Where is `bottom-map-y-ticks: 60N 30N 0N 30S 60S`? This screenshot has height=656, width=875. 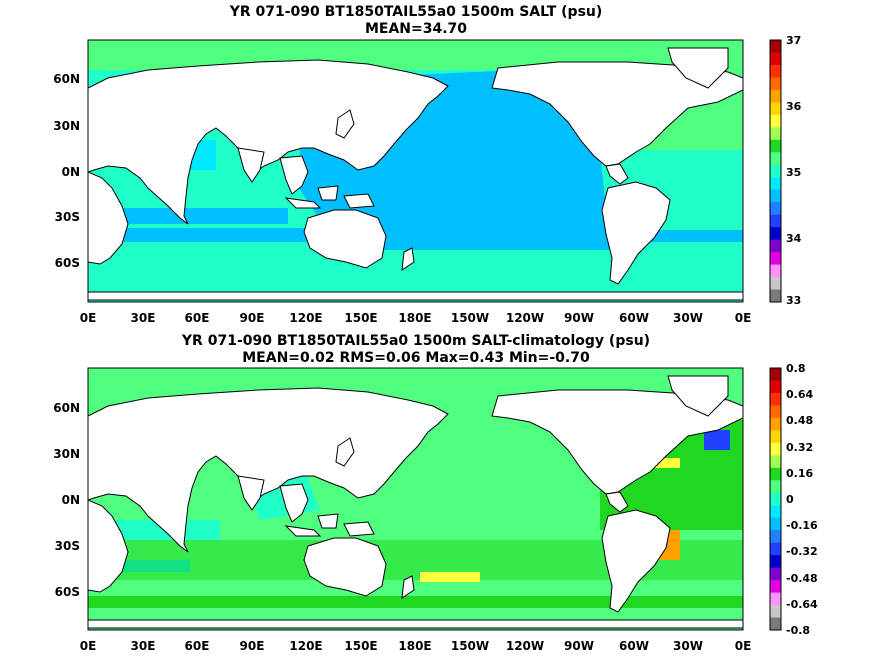 bottom-map-y-ticks: 60N 30N 0N 30S 60S is located at coordinates (66, 500).